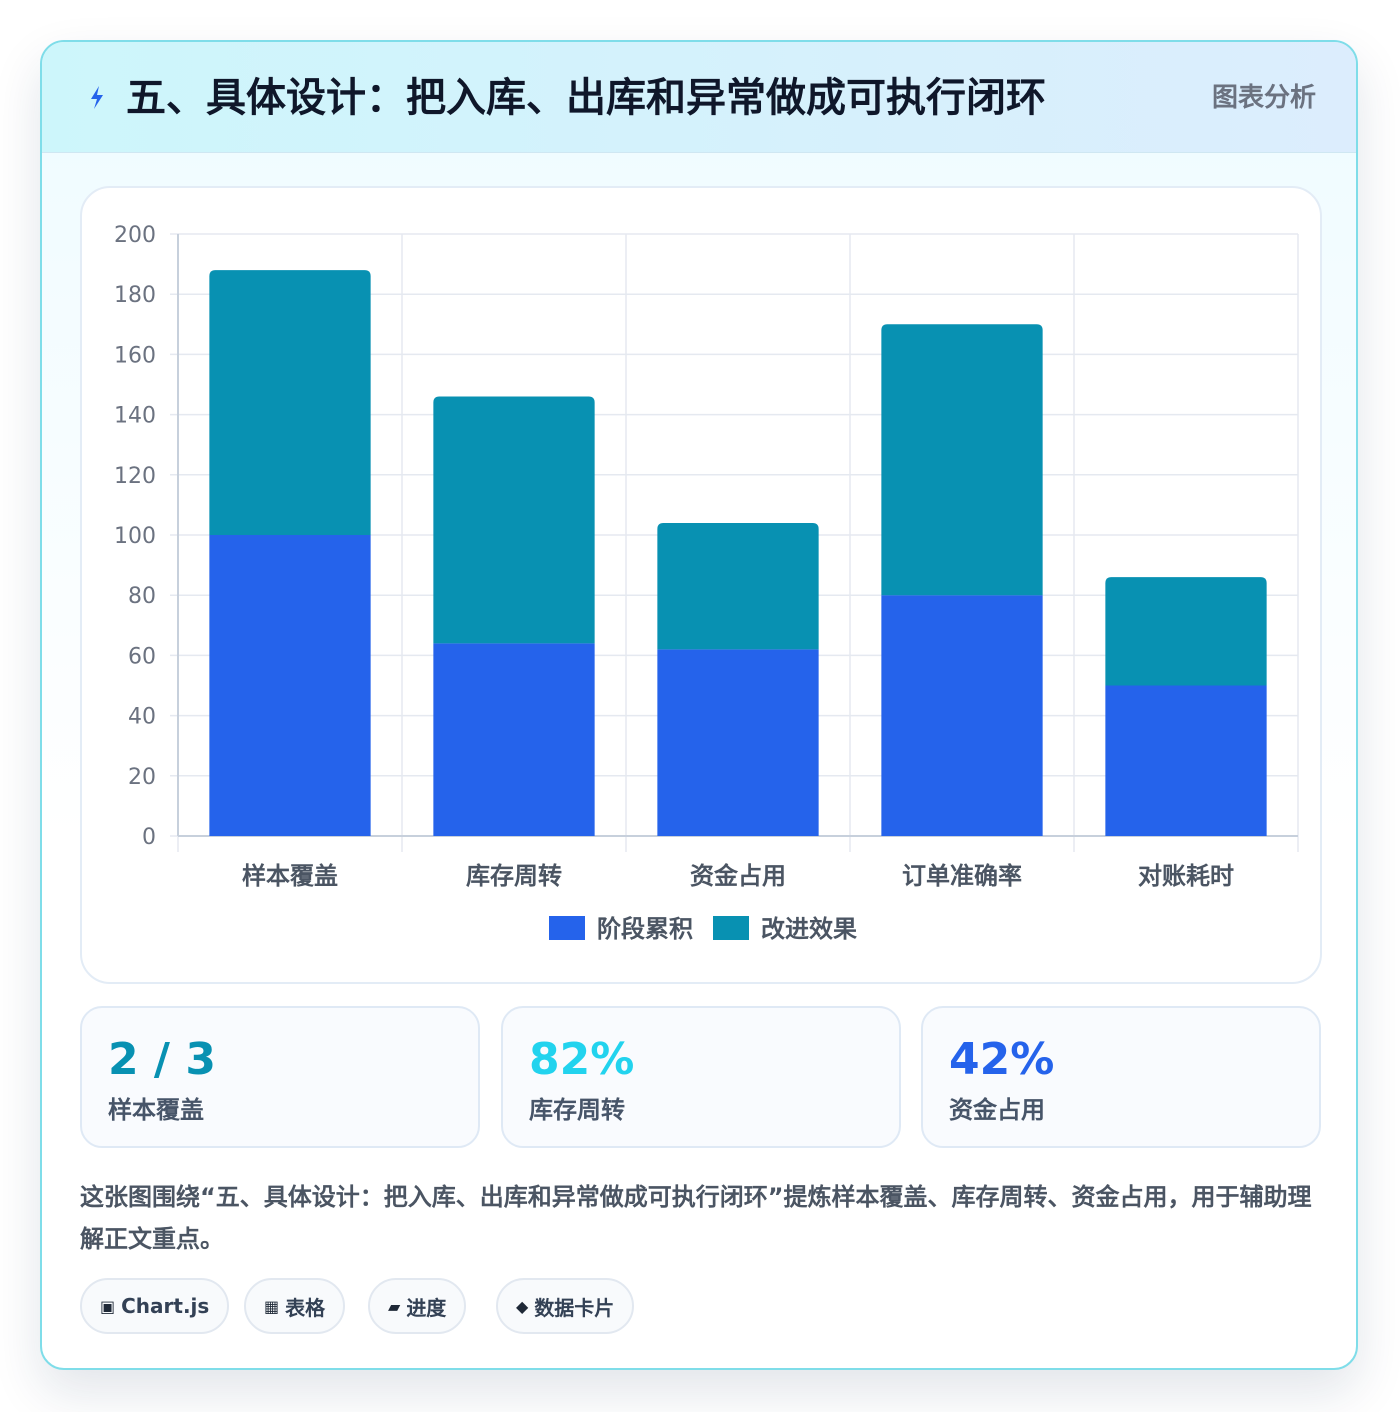 The height and width of the screenshot is (1412, 1400). Describe the element at coordinates (586, 98) in the screenshot. I see `page-title: 五、具体设计：把入库、出库和异常做成可执行闭环` at that location.